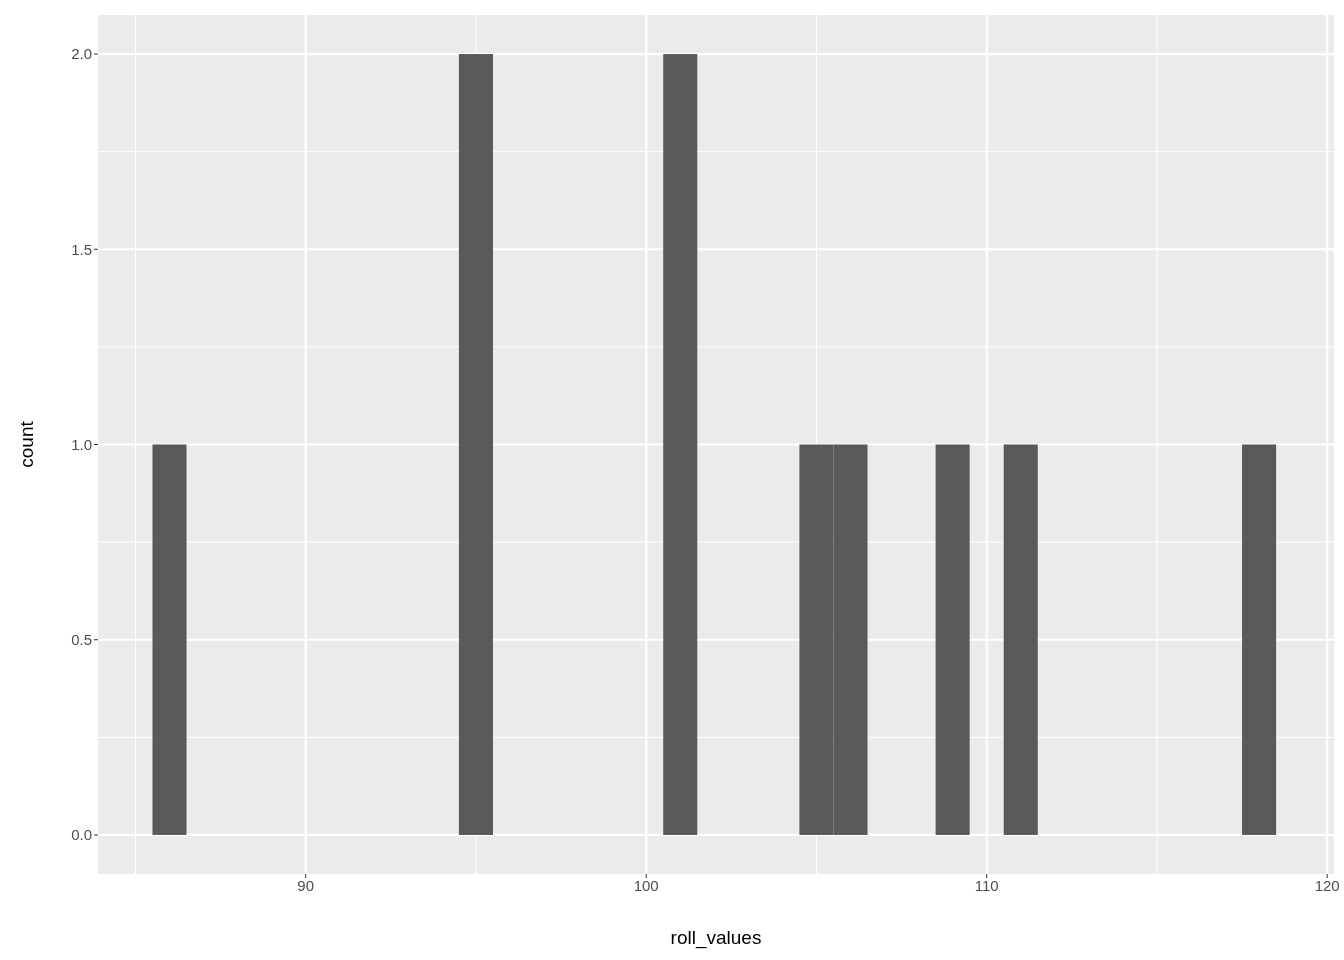 The image size is (1344, 960). What do you see at coordinates (81, 54) in the screenshot?
I see `y-tick-label: 2.0` at bounding box center [81, 54].